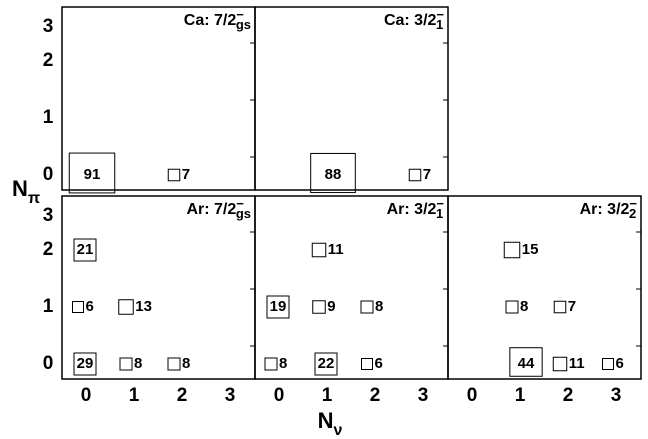 The image size is (648, 439). What do you see at coordinates (530, 249) in the screenshot?
I see `probability-value: 15` at bounding box center [530, 249].